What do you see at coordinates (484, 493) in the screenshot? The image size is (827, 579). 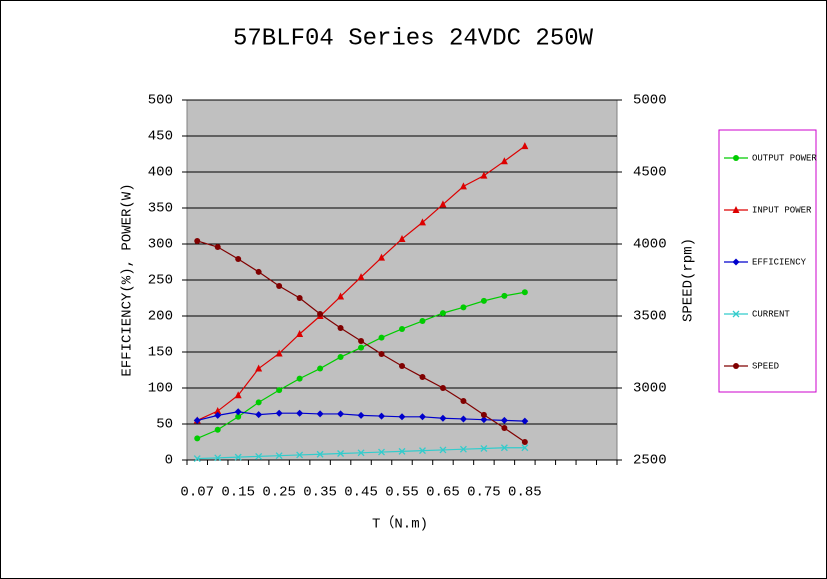 I see `x-tick-label: 0.75` at bounding box center [484, 493].